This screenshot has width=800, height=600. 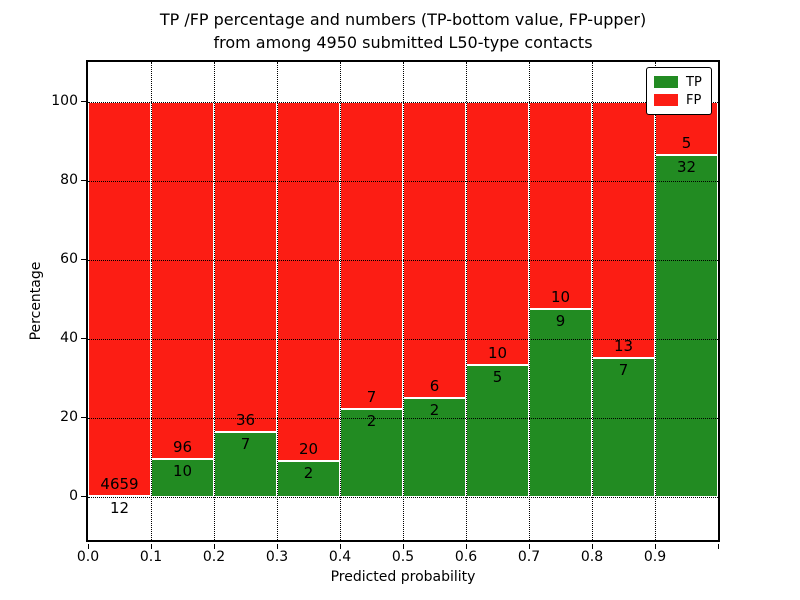 I want to click on x-tick-label: 0.5, so click(x=403, y=557).